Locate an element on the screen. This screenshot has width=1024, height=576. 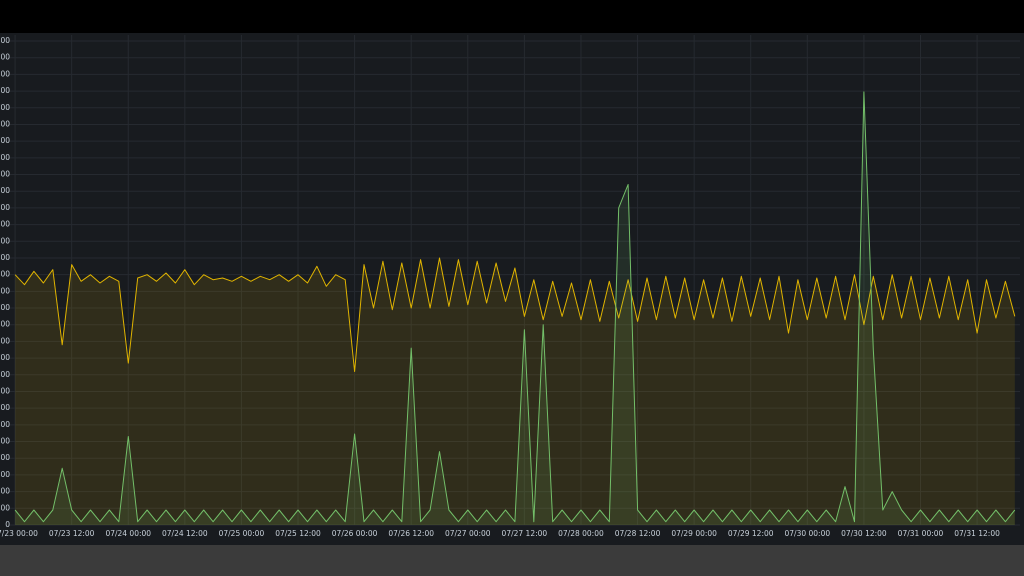
x-tick-label: 07/26 12:00 is located at coordinates (411, 533).